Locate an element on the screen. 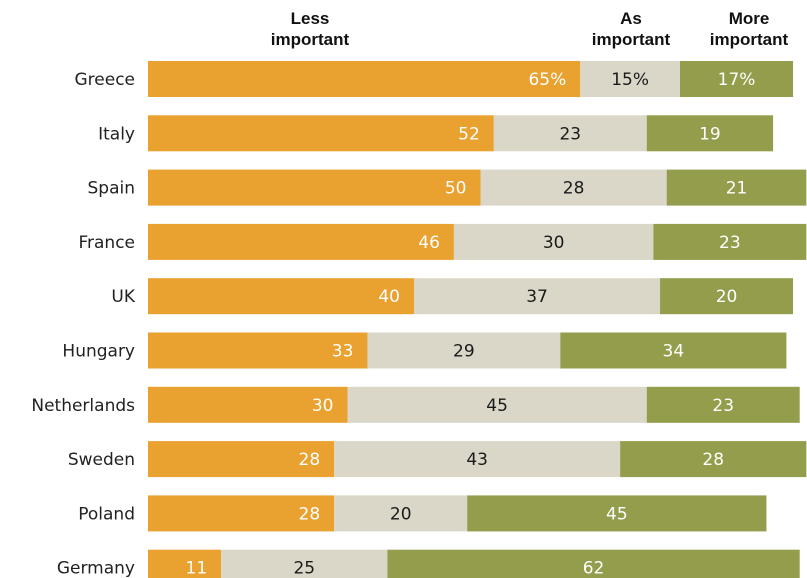 The width and height of the screenshot is (807, 578). legend-label-more-important: More important is located at coordinates (749, 29).